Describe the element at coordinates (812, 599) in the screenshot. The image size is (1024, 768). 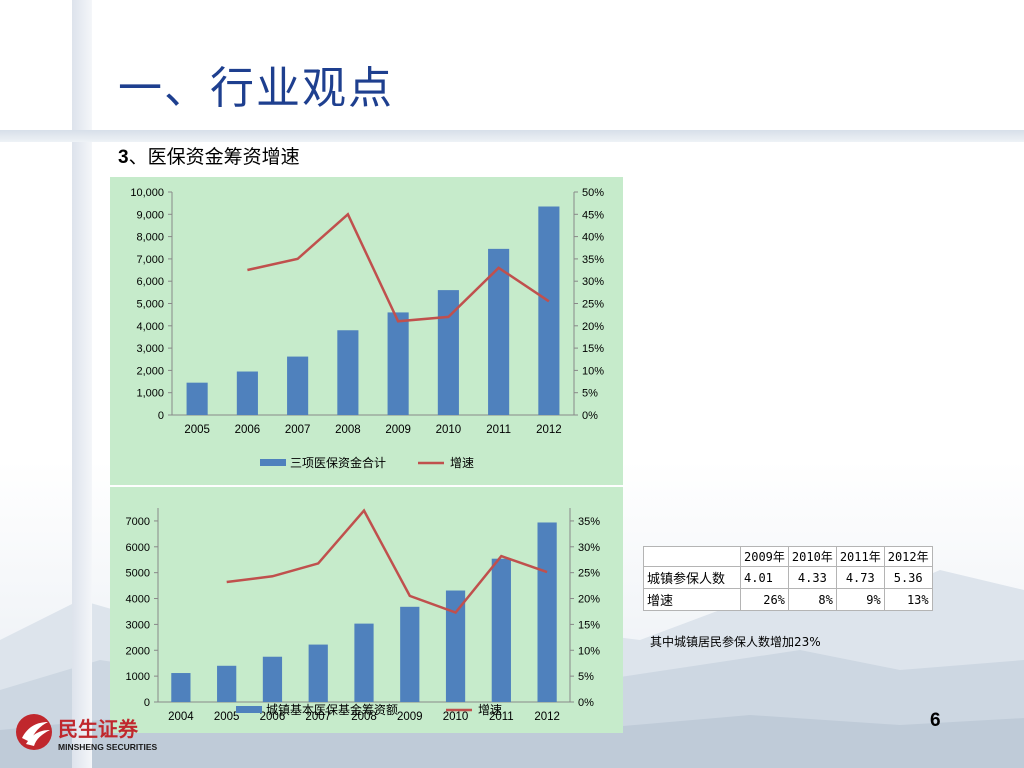
I see `table-cell: 8%` at that location.